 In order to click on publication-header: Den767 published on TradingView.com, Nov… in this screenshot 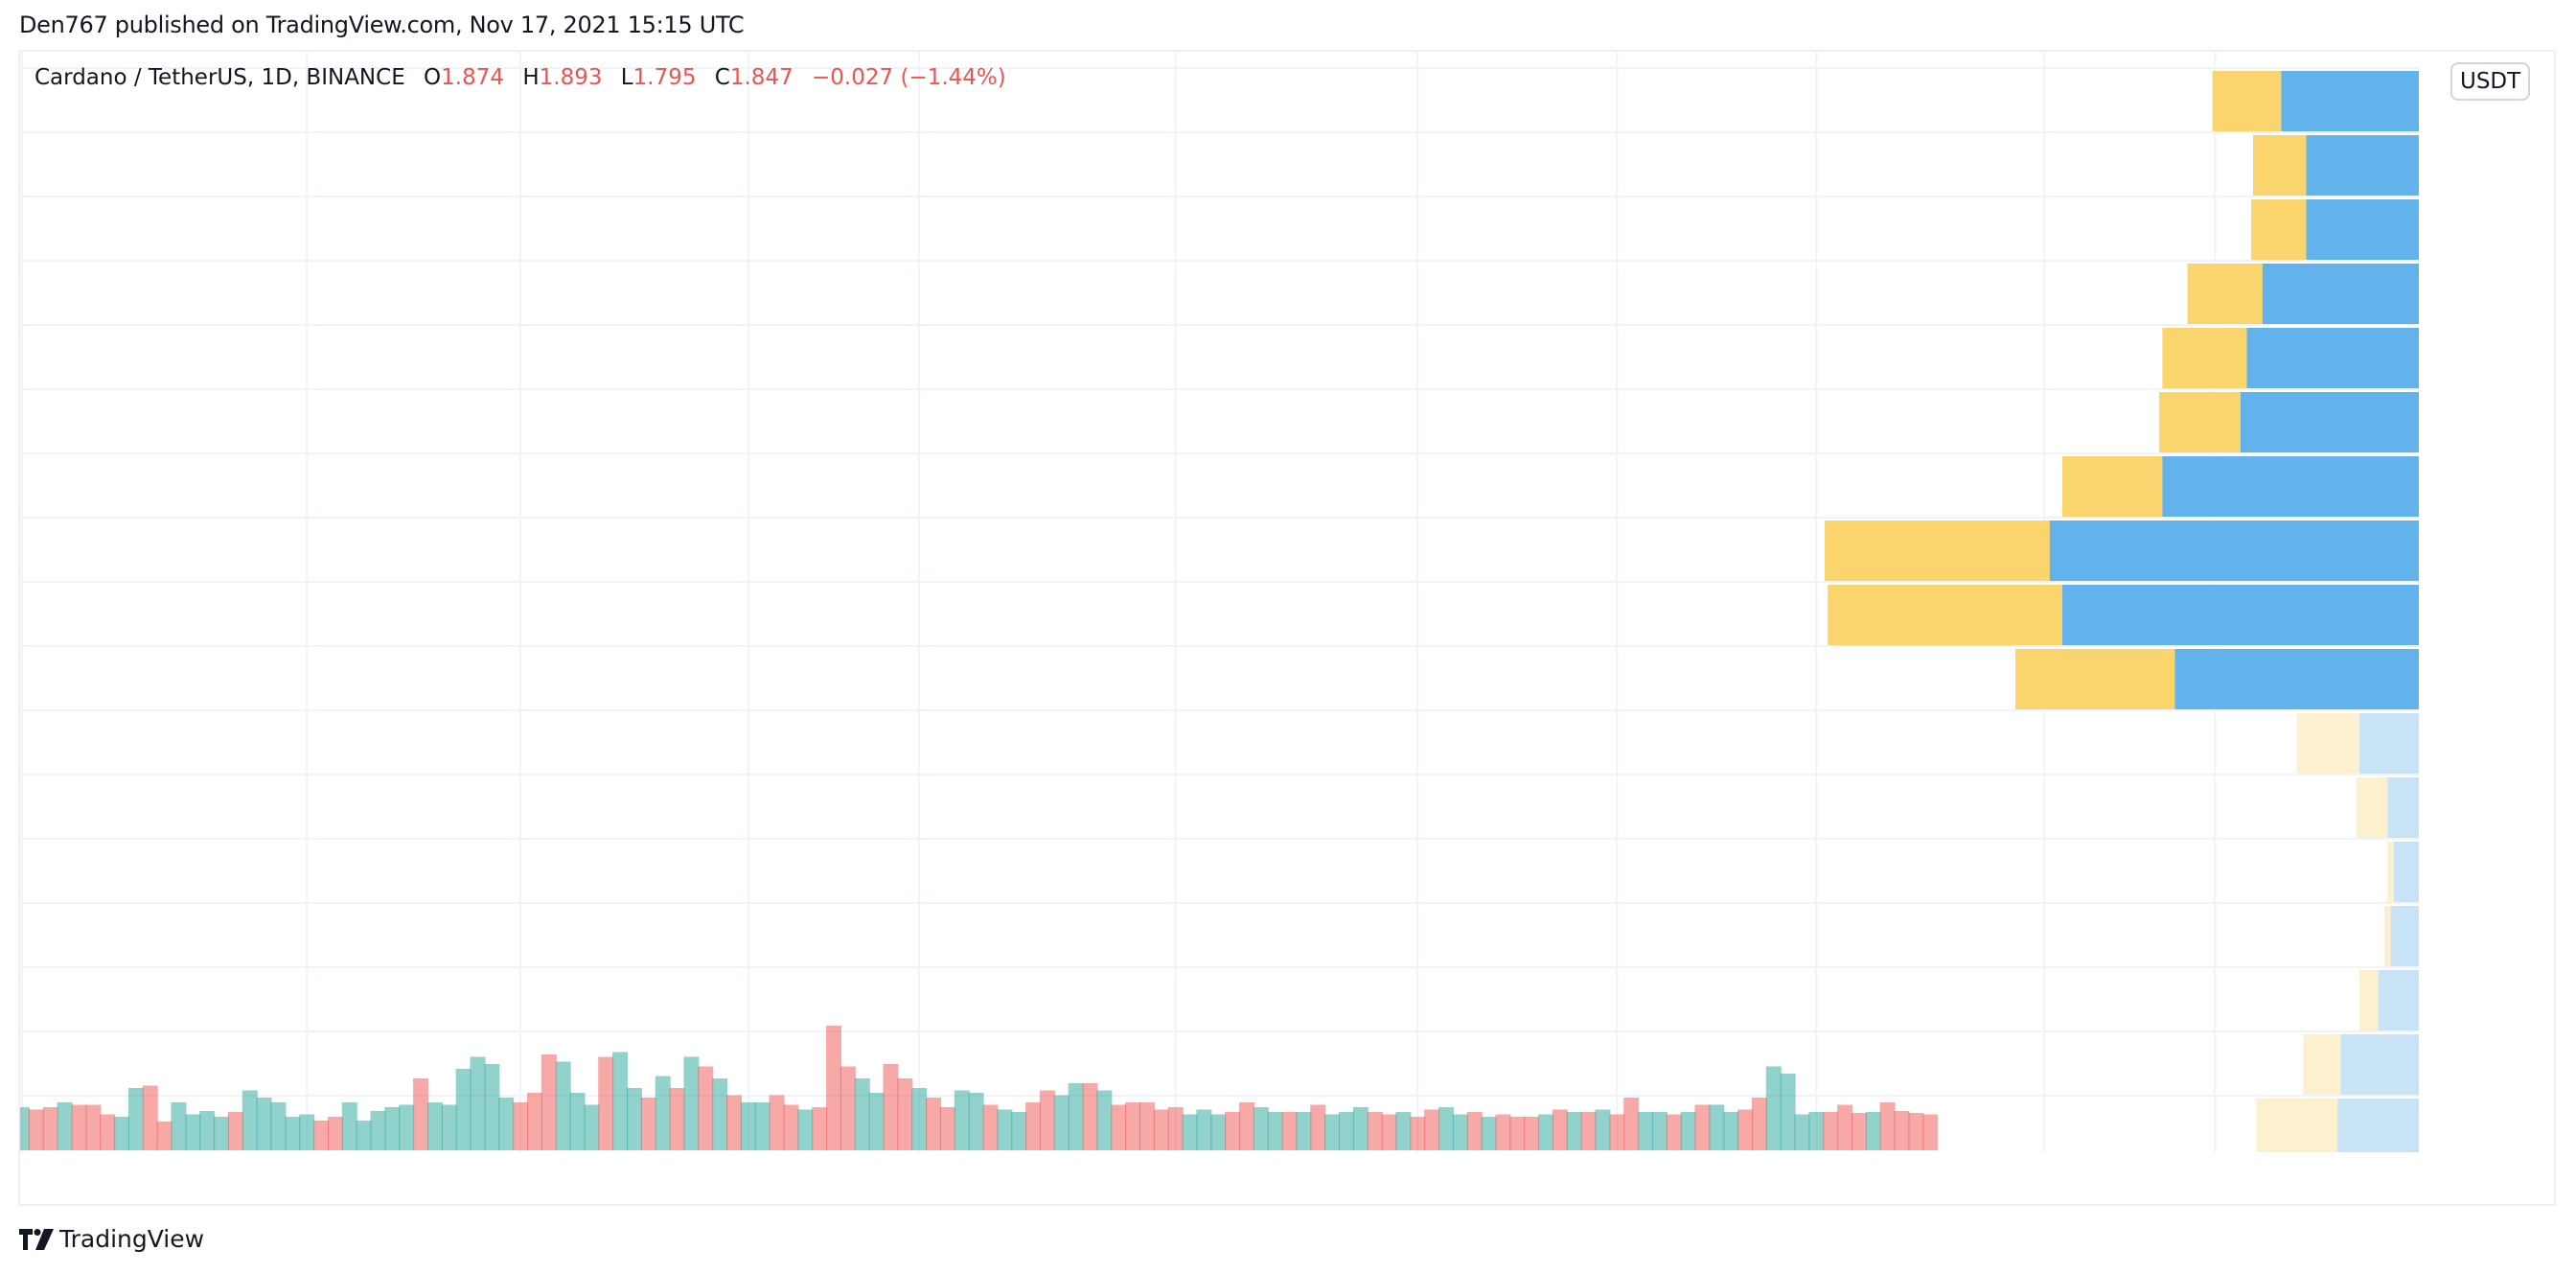, I will do `click(382, 25)`.